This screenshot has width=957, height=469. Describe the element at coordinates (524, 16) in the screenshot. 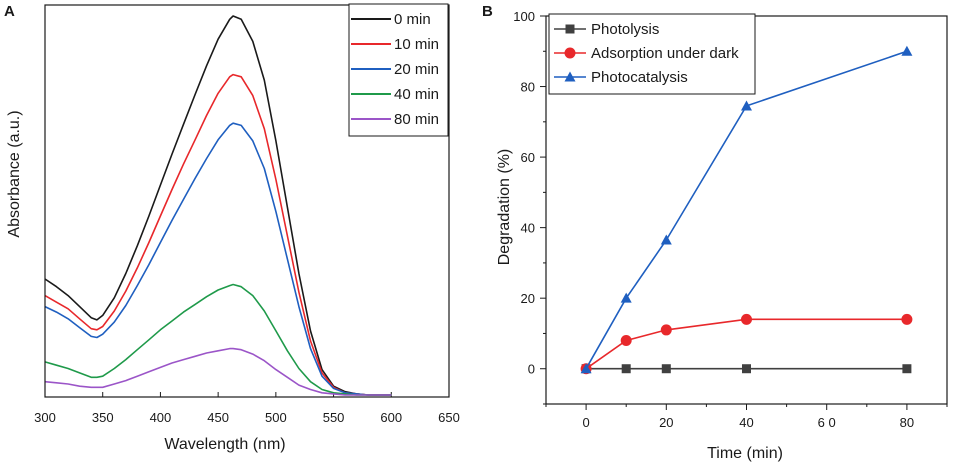

I see `panel-b-y-tick-label-100: 100` at that location.